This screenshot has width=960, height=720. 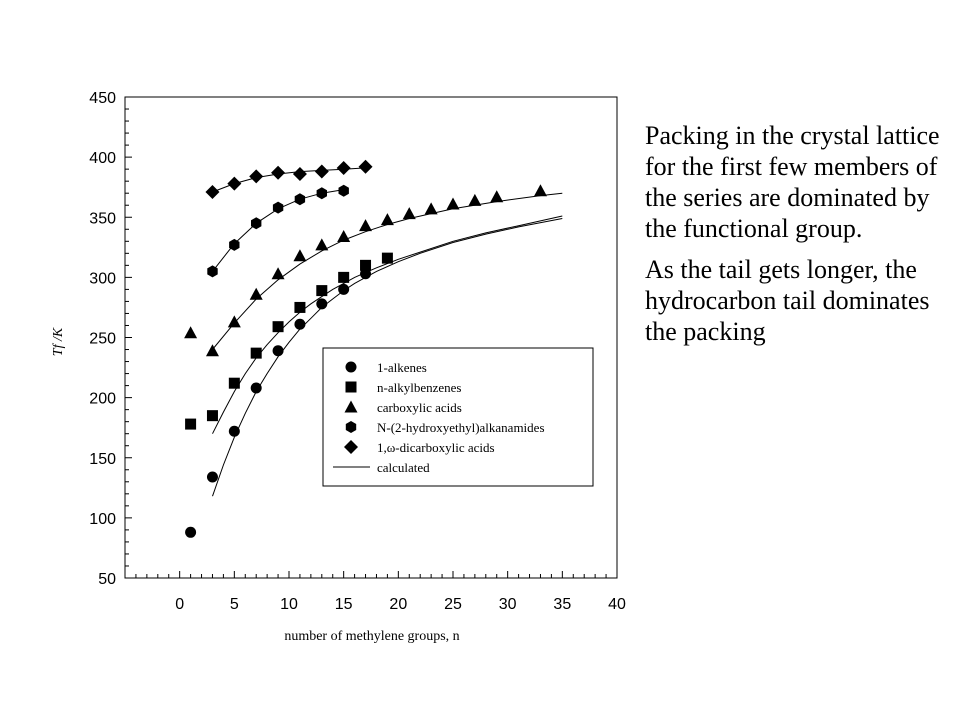 What do you see at coordinates (398, 604) in the screenshot?
I see `x-tick-label: 20` at bounding box center [398, 604].